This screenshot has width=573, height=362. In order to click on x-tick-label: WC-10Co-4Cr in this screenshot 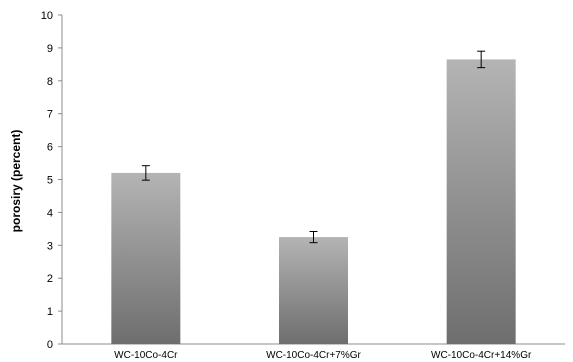, I will do `click(146, 355)`.